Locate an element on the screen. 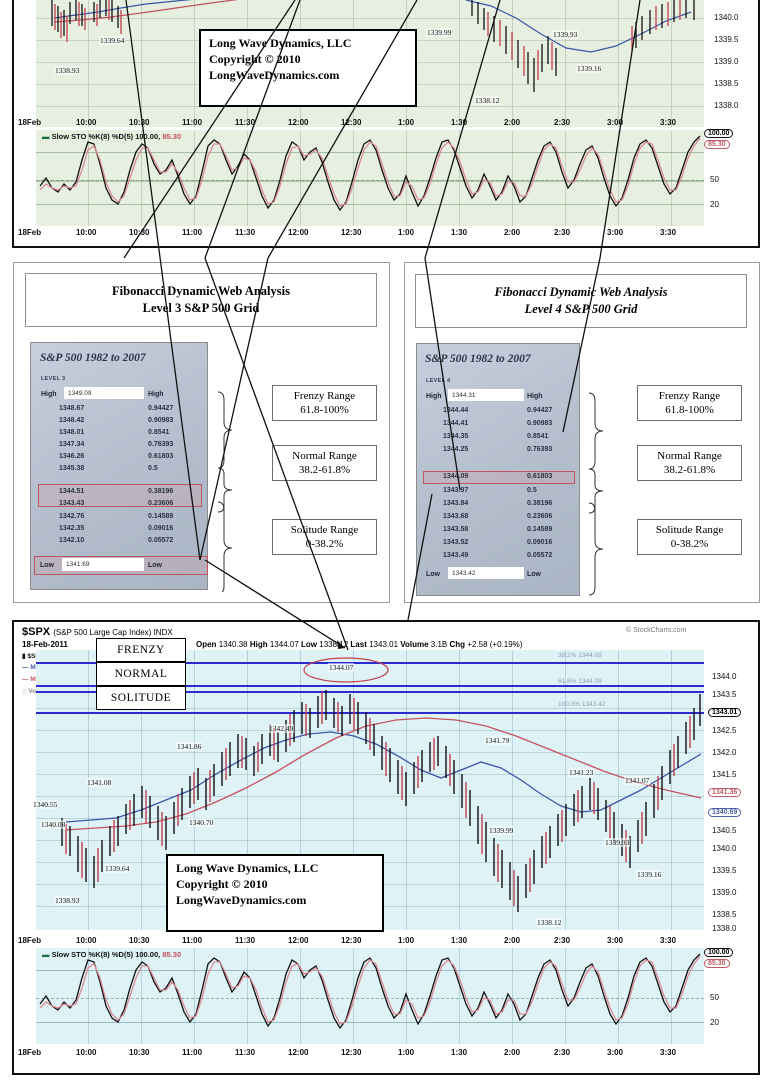  fib-level4-title-line2: Level 4 S&P 500 Grid is located at coordinates (581, 309).